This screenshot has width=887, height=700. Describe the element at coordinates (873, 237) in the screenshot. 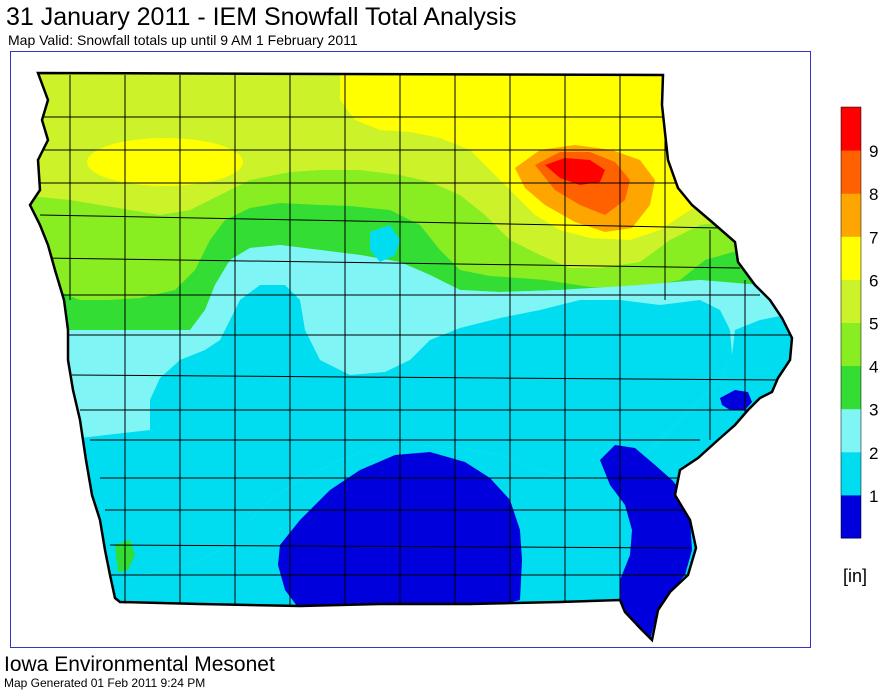

I see `legend-label-7: 7` at that location.